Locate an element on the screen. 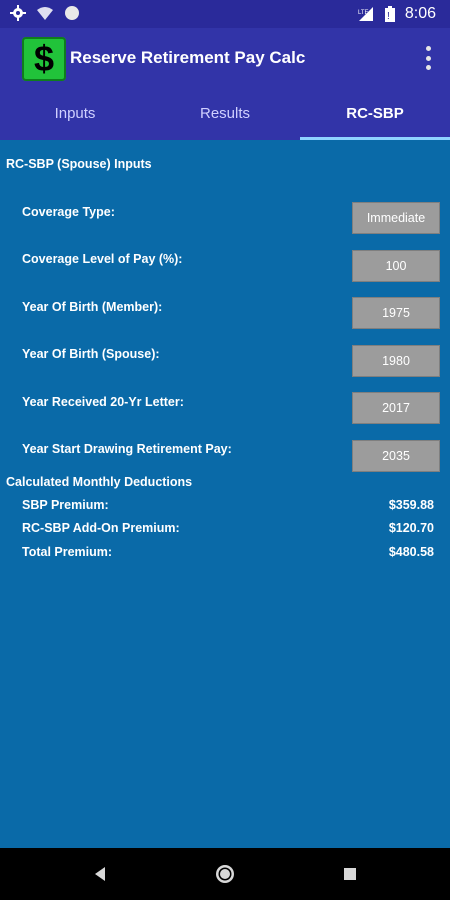 Image resolution: width=450 pixels, height=900 pixels. rc-sbp-addon-label: RC-SBP Add-On Premium: is located at coordinates (101, 528).